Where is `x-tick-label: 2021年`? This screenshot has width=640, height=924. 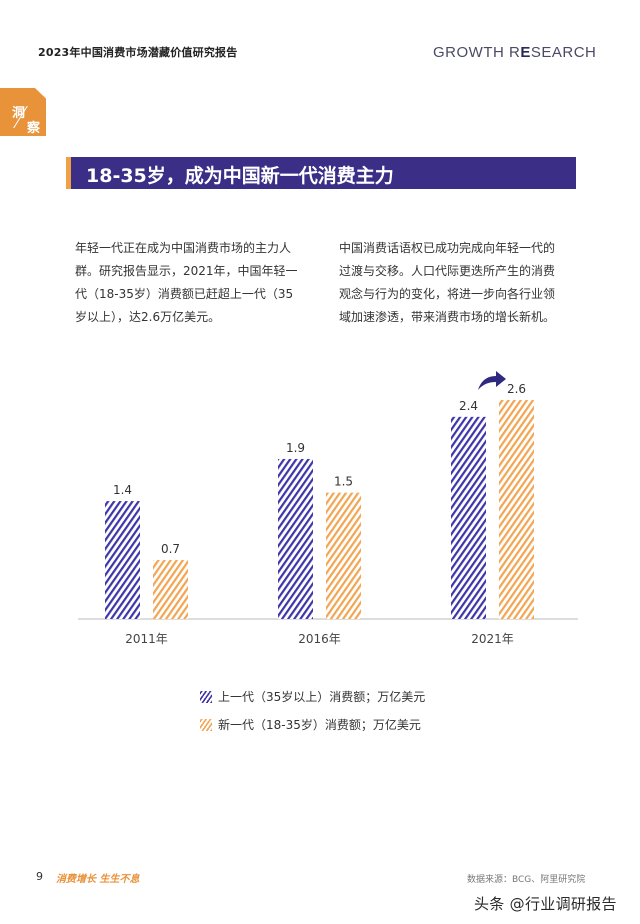 x-tick-label: 2021年 is located at coordinates (492, 639).